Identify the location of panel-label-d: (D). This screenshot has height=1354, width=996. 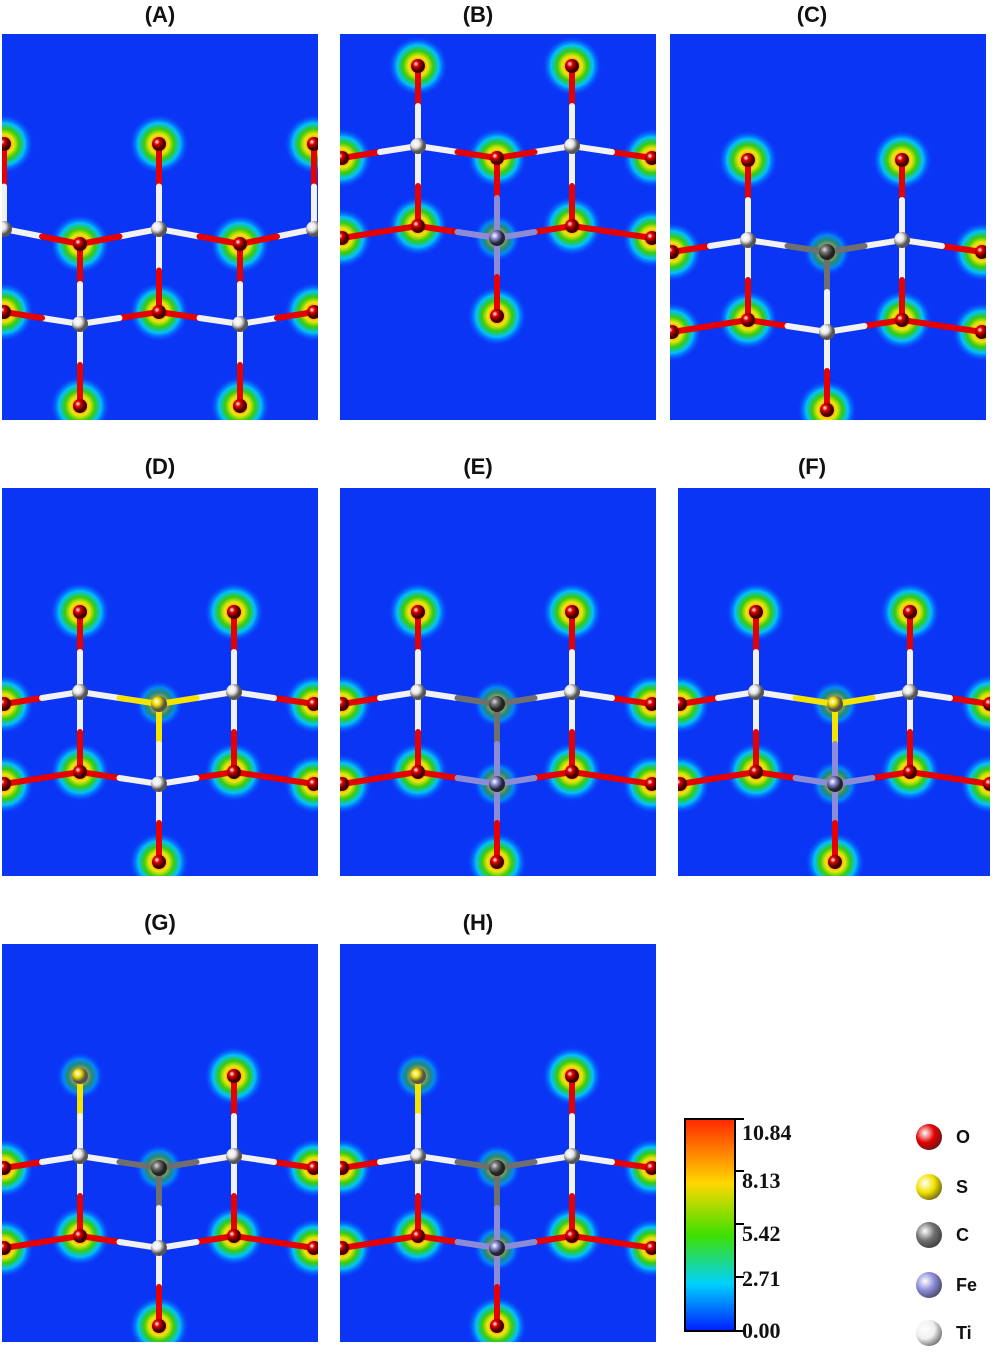
(160, 466).